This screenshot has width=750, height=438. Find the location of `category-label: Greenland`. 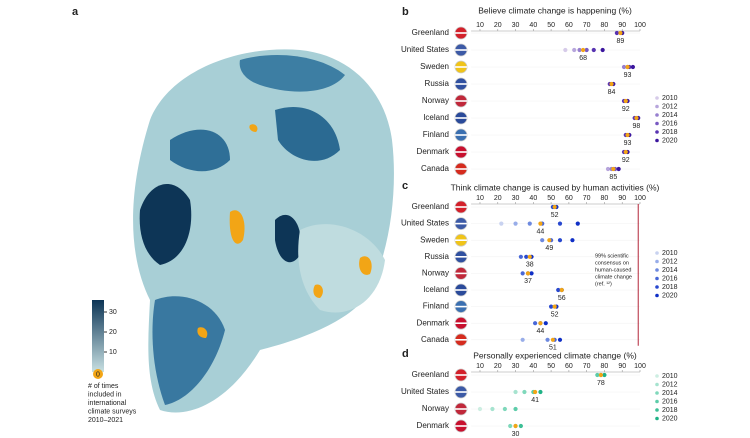

category-label: Greenland is located at coordinates (430, 206).